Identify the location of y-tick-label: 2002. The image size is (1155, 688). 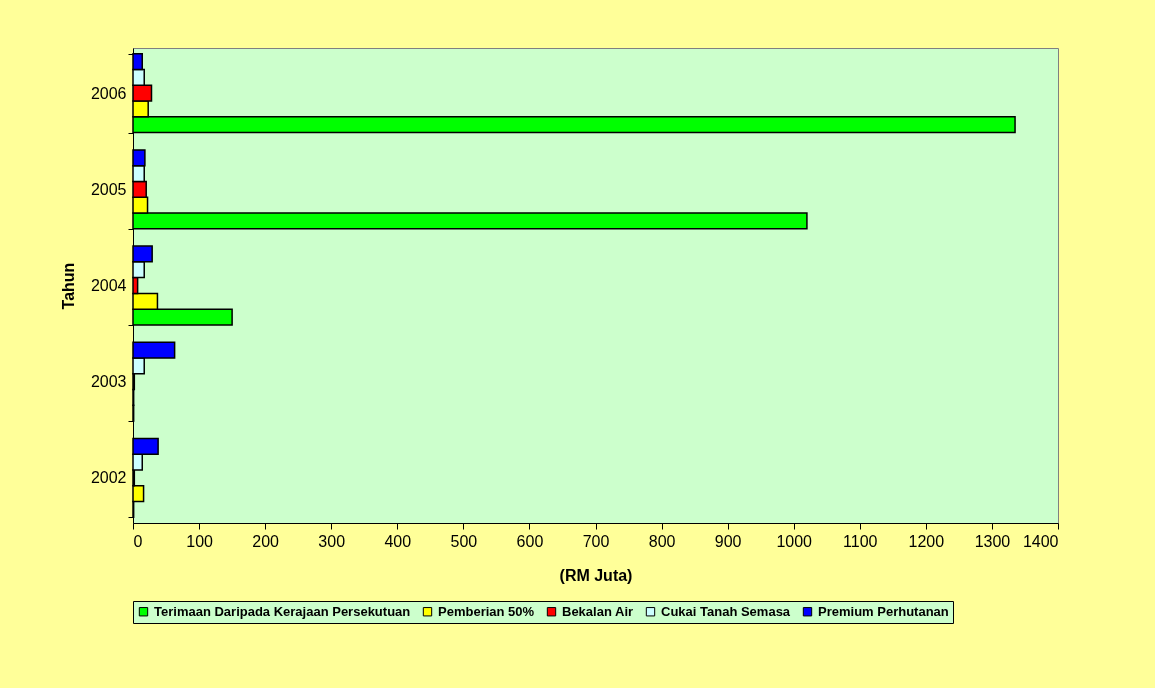
(108, 478).